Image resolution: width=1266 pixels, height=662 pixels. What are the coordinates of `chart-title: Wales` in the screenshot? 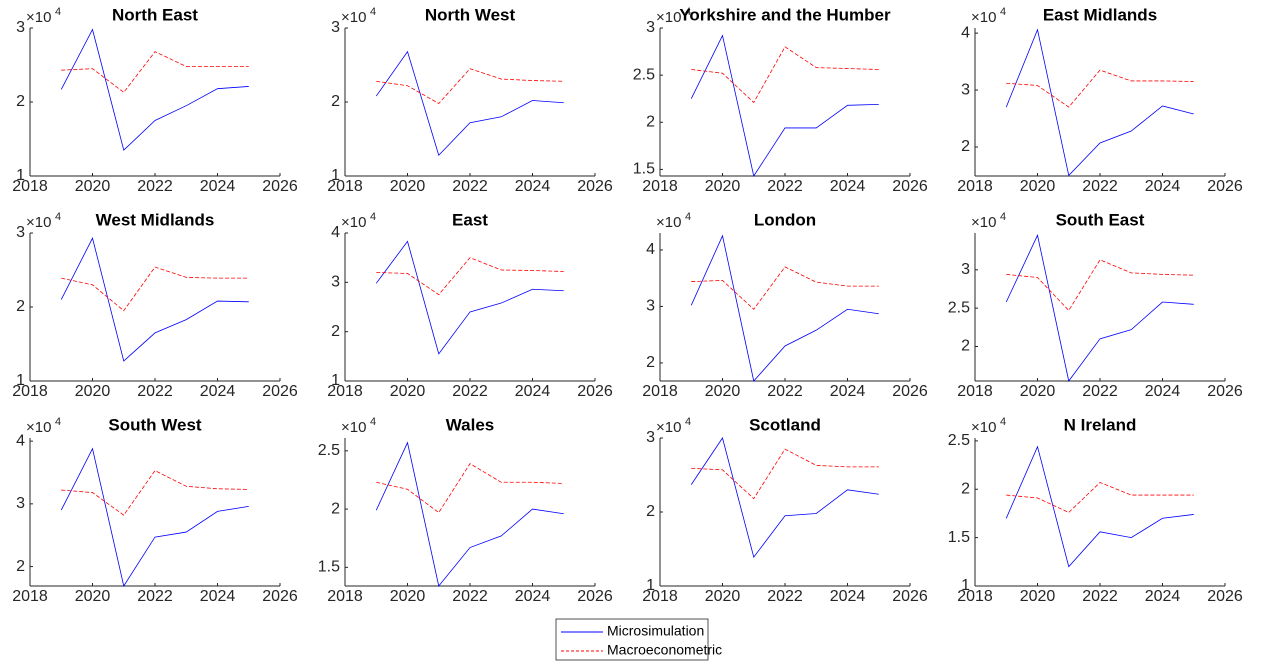 It's located at (470, 424).